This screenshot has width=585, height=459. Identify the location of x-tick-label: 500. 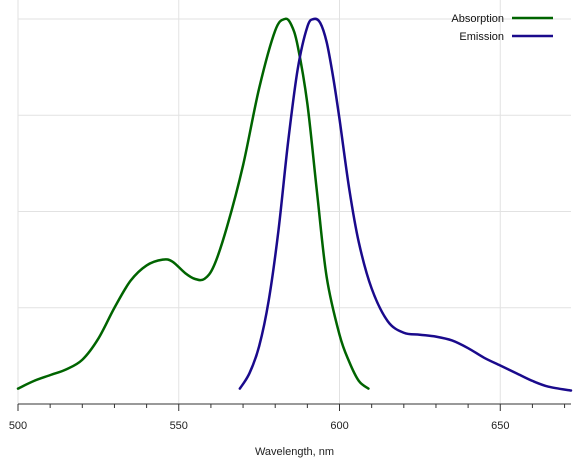
(18, 426).